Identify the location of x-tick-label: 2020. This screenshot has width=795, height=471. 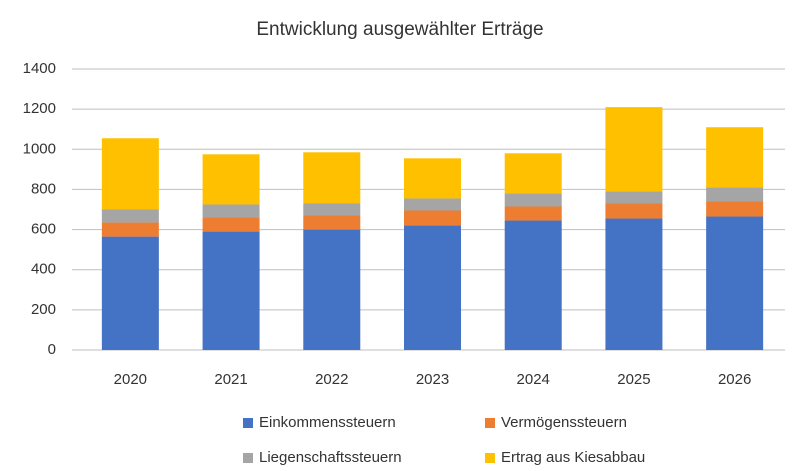
(130, 379).